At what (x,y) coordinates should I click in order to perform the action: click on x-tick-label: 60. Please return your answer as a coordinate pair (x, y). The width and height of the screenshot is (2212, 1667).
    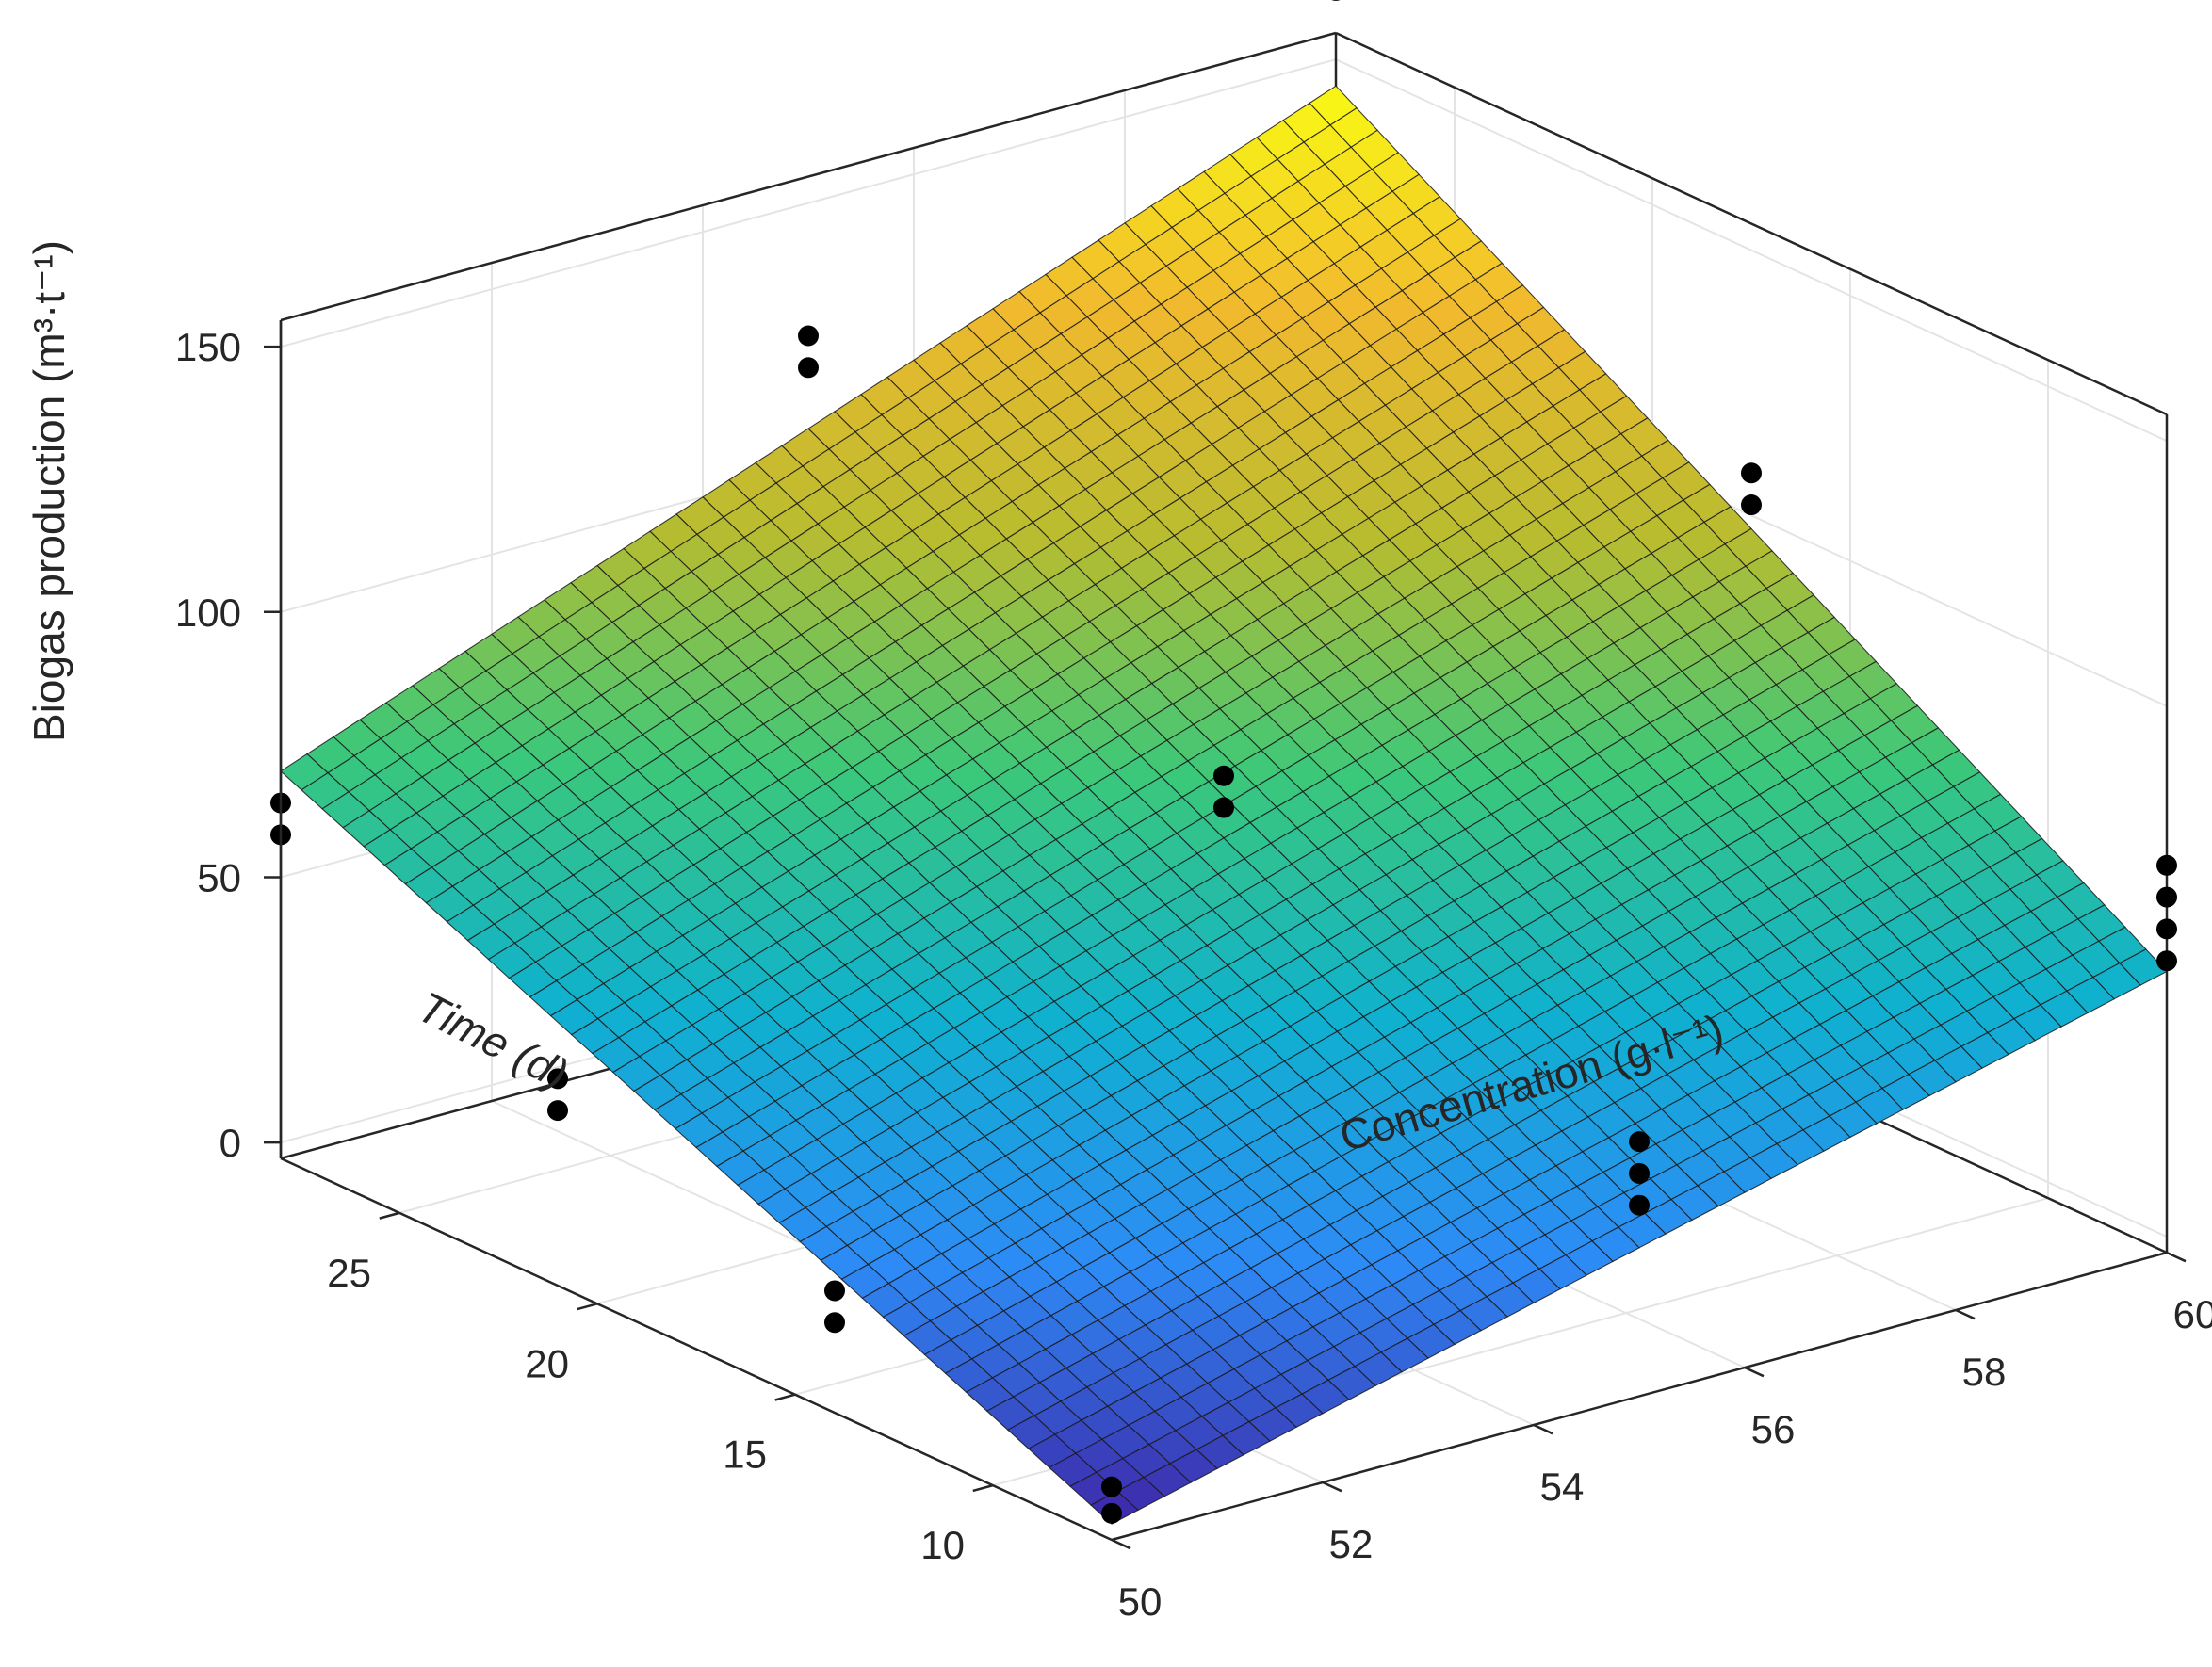
    Looking at the image, I should click on (2193, 1314).